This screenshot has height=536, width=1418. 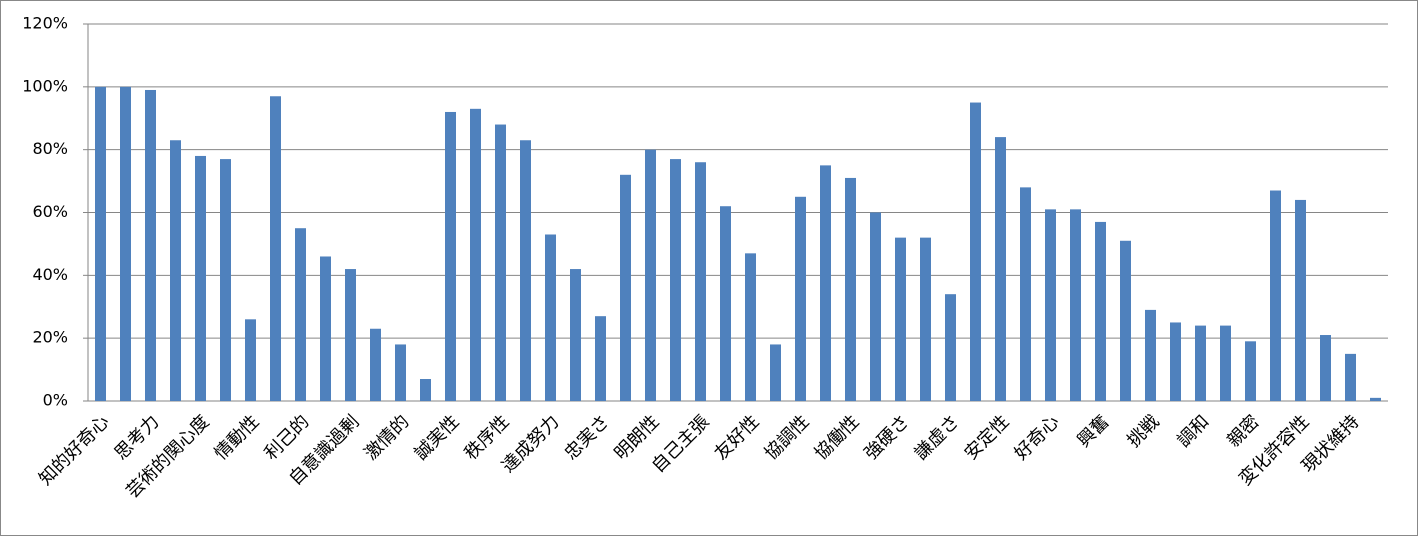 What do you see at coordinates (50, 274) in the screenshot?
I see `y-tick-label: 40%` at bounding box center [50, 274].